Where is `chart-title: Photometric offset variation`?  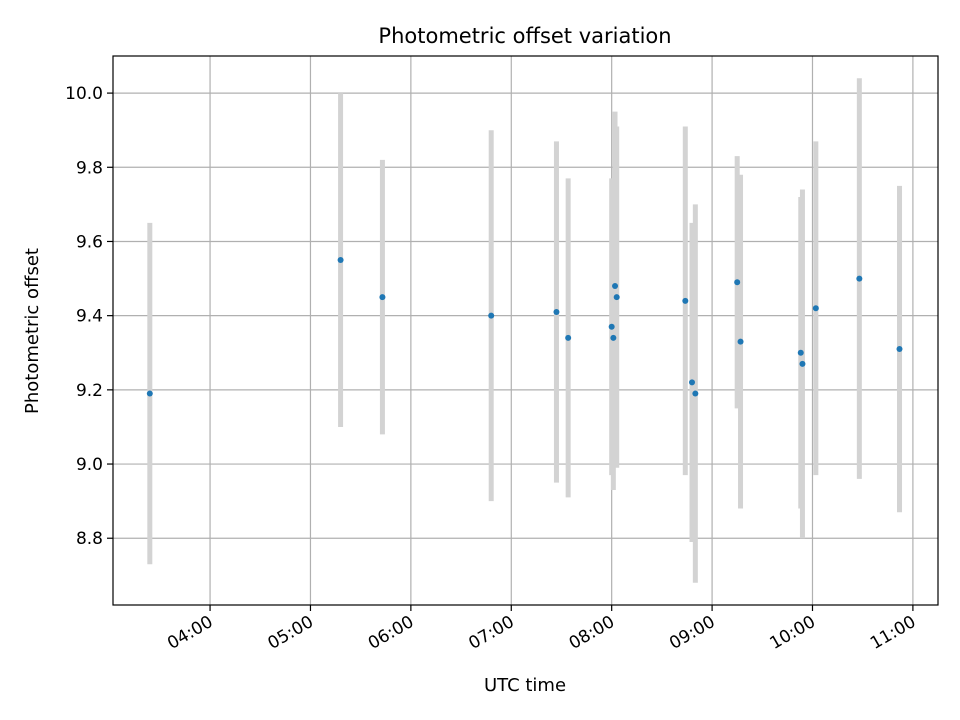
chart-title: Photometric offset variation is located at coordinates (524, 36).